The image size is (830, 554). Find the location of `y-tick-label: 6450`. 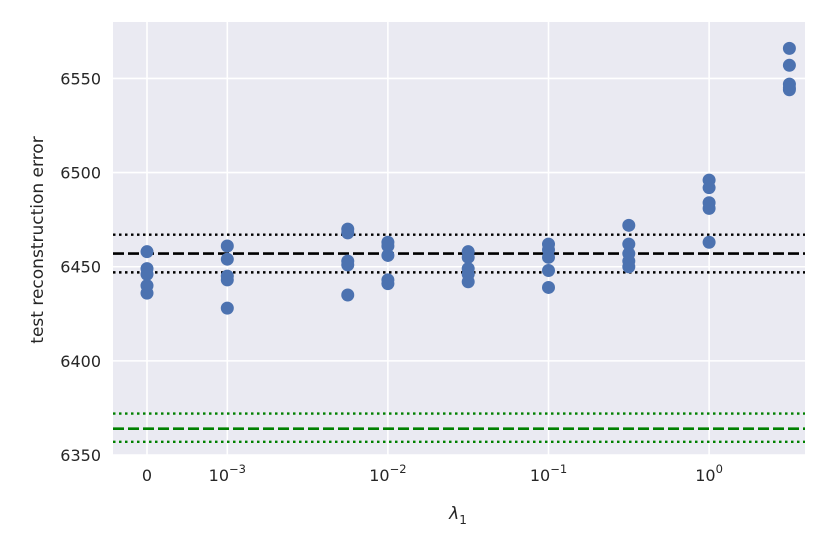

y-tick-label: 6450 is located at coordinates (80, 267).